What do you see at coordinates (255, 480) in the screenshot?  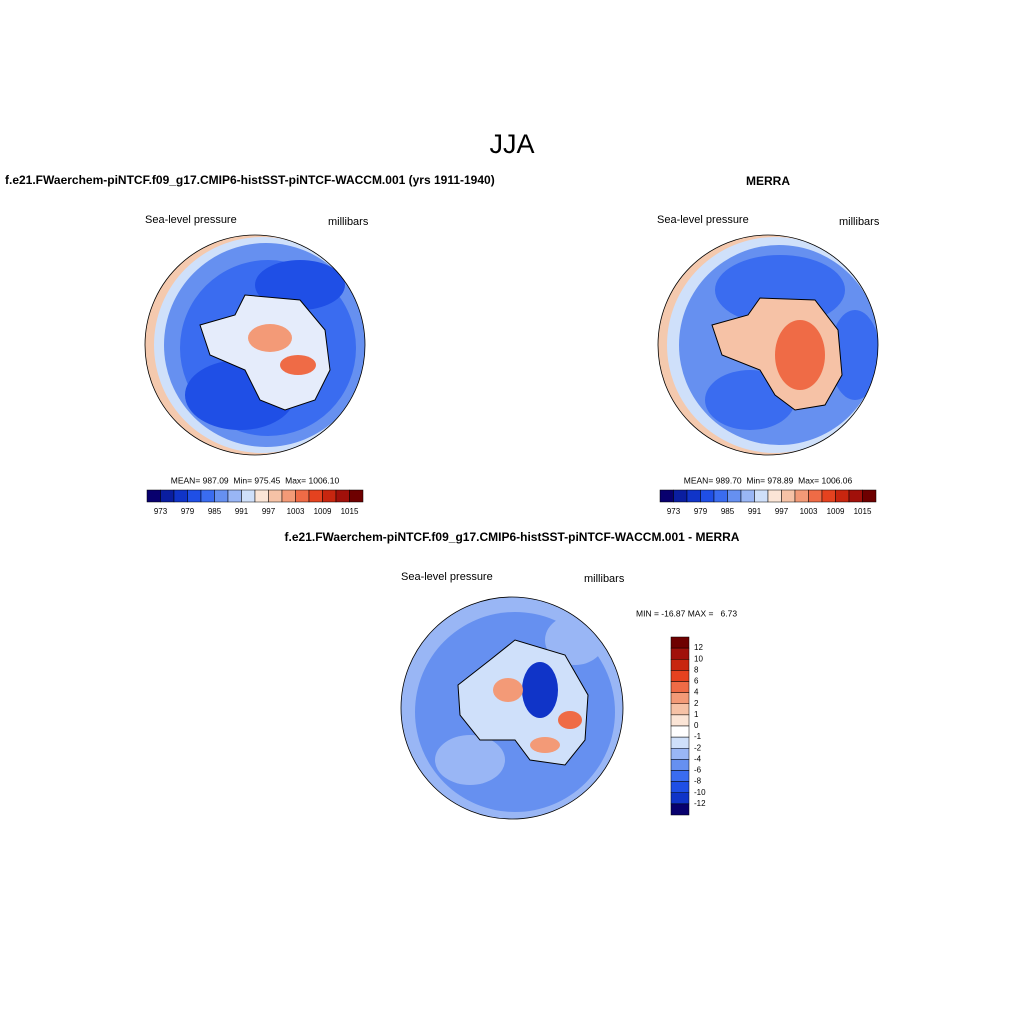 I see `stats: MEAN= 987.09 Min= 975.45 Max= 1006.10` at bounding box center [255, 480].